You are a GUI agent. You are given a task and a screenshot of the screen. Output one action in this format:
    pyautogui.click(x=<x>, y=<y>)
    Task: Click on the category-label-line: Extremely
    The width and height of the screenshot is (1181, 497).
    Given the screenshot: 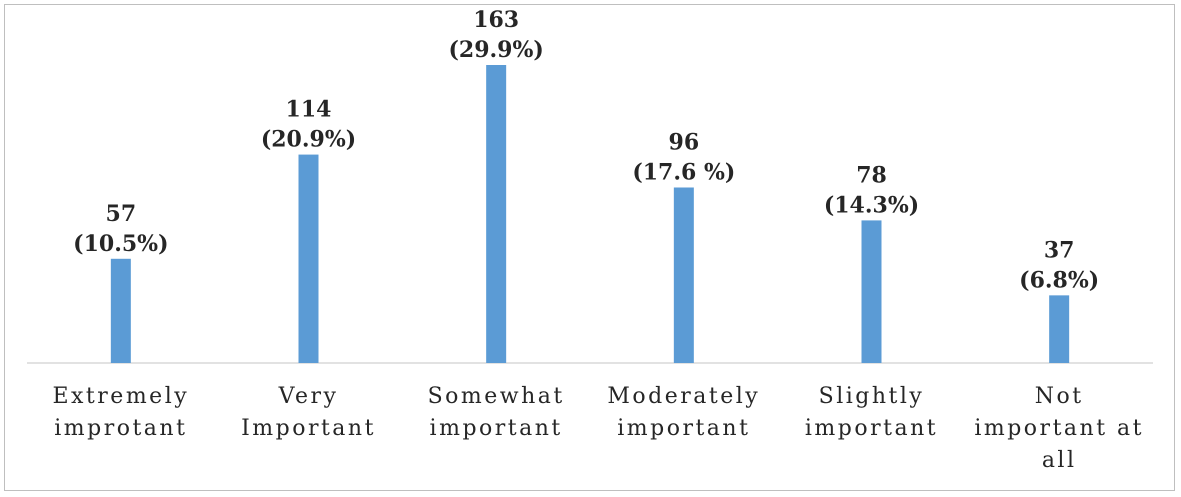 What is the action you would take?
    pyautogui.click(x=120, y=396)
    